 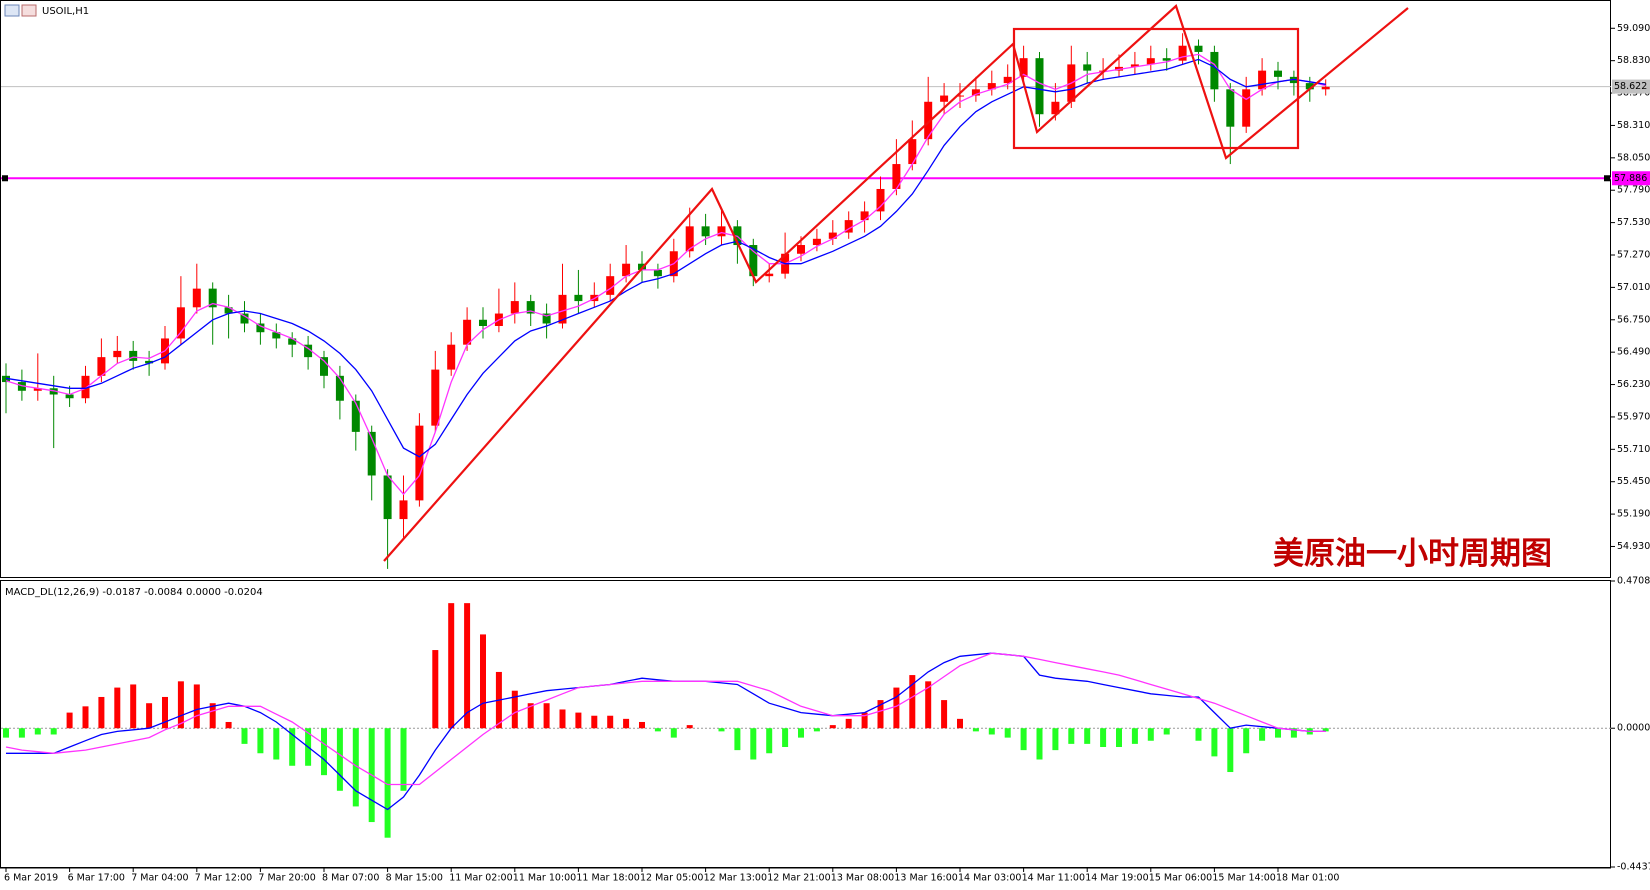 I want to click on chart-title: USOIL,H1, so click(x=65, y=11).